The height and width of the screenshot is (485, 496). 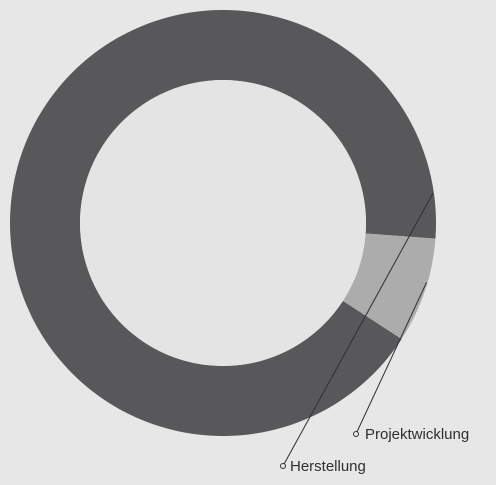 What do you see at coordinates (391, 358) in the screenshot?
I see `leader-line-projektwicklung` at bounding box center [391, 358].